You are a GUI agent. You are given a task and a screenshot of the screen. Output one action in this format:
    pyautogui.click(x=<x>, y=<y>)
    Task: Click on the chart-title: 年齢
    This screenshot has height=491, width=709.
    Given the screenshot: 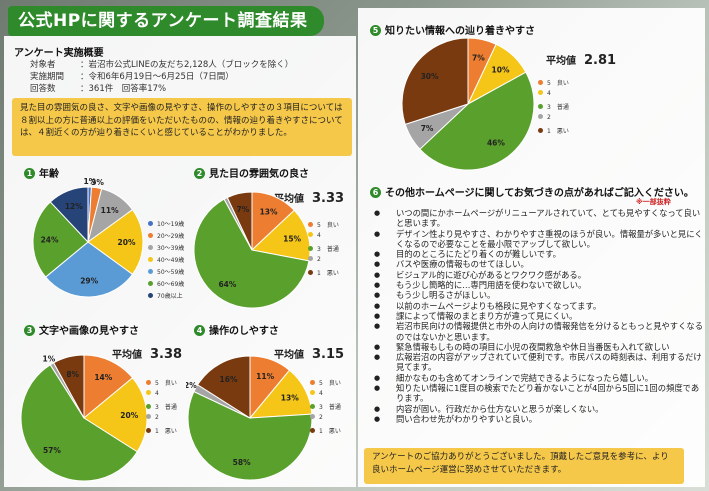 What is the action you would take?
    pyautogui.click(x=49, y=174)
    